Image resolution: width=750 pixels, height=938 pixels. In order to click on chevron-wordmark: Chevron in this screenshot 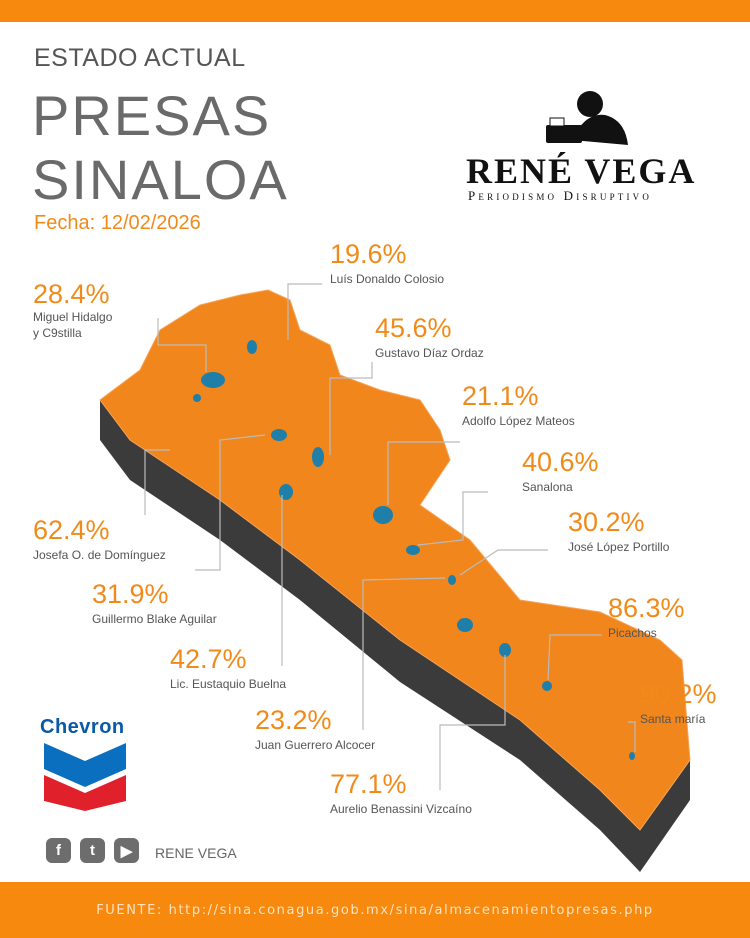, I will do `click(82, 727)`.